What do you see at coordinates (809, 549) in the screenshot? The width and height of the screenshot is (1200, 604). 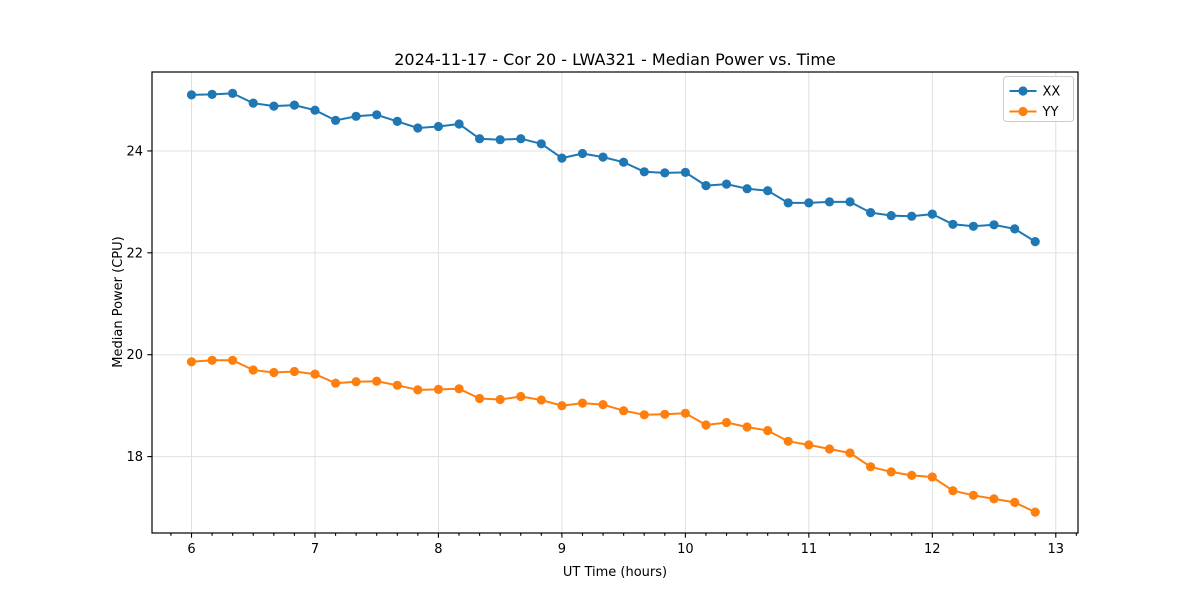 I see `x-tick-label: 11` at bounding box center [809, 549].